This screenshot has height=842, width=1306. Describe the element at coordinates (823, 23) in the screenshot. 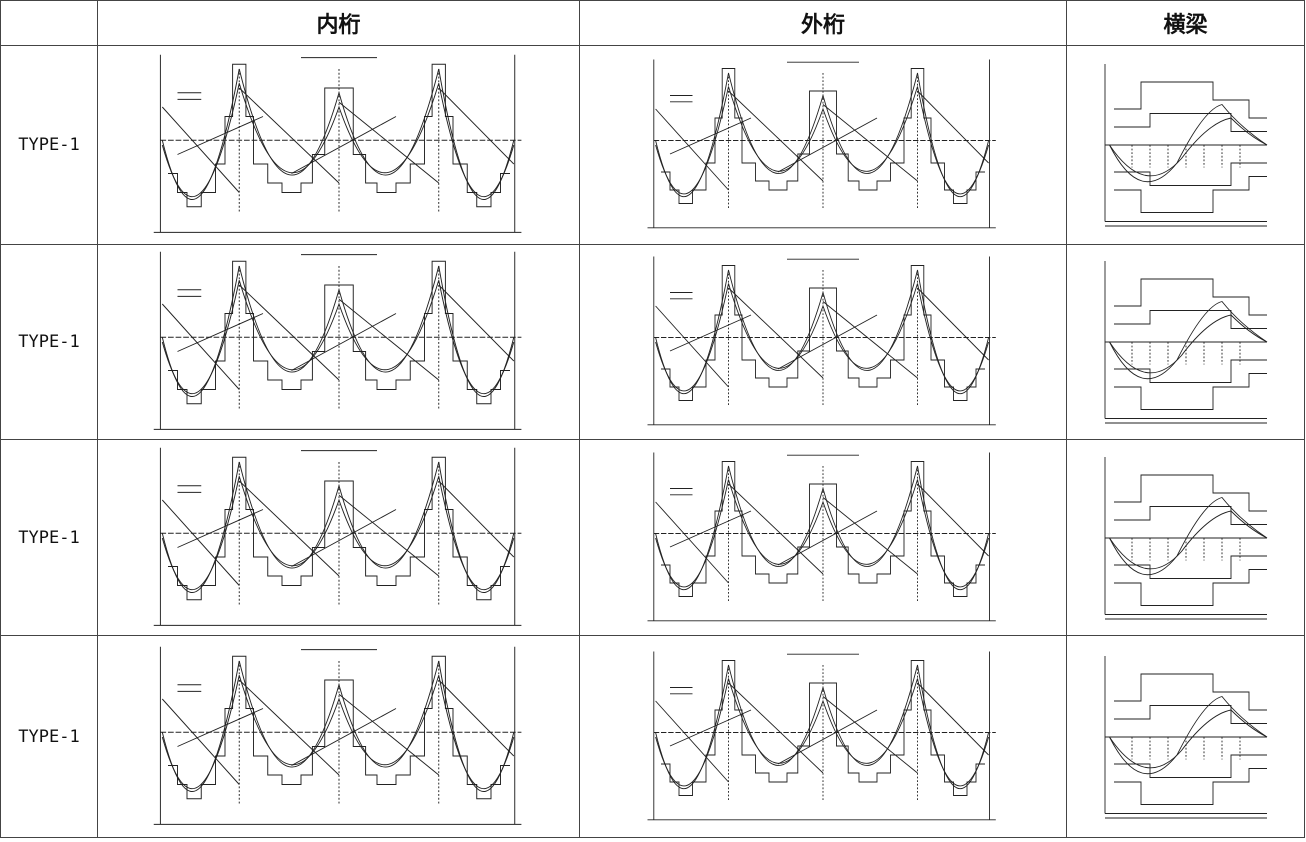

I see `header-cell: 外桁` at that location.